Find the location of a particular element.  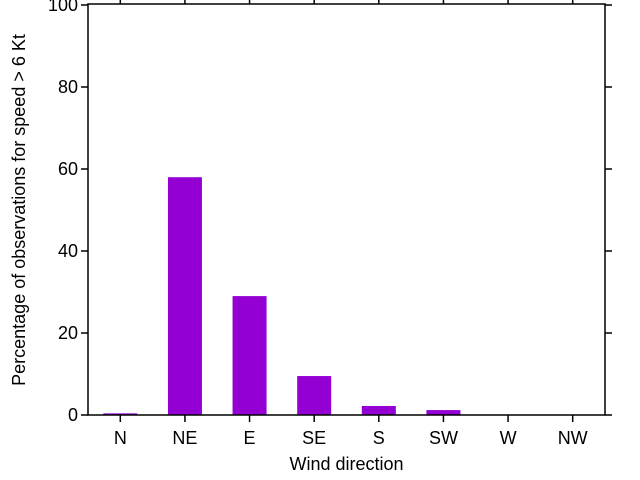

bar-sw is located at coordinates (443, 412).